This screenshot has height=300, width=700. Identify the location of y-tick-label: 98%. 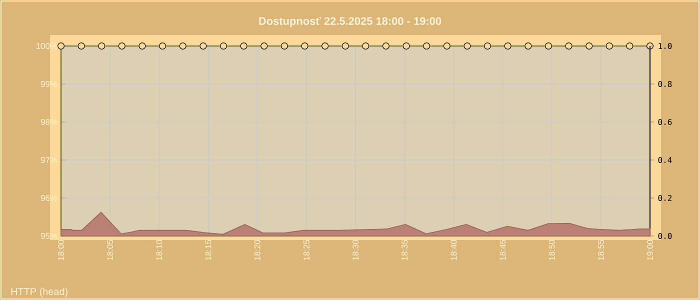
(49, 121).